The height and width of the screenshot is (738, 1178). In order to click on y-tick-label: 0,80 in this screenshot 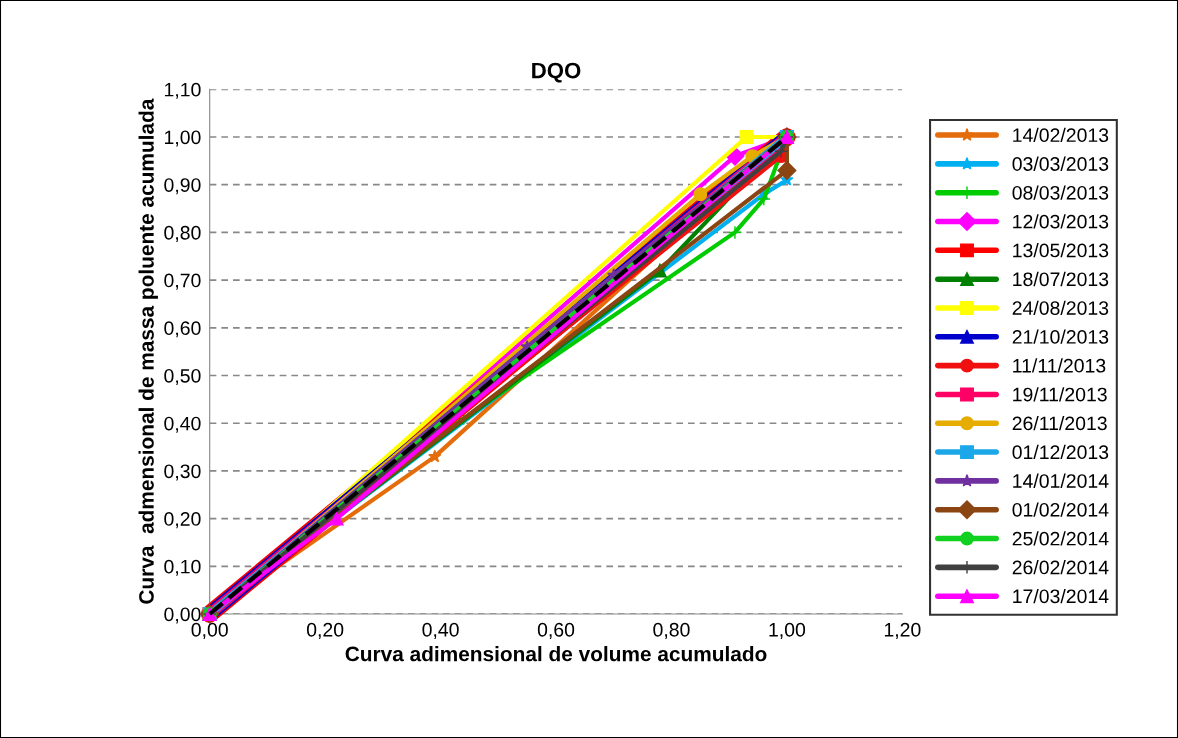, I will do `click(182, 233)`.